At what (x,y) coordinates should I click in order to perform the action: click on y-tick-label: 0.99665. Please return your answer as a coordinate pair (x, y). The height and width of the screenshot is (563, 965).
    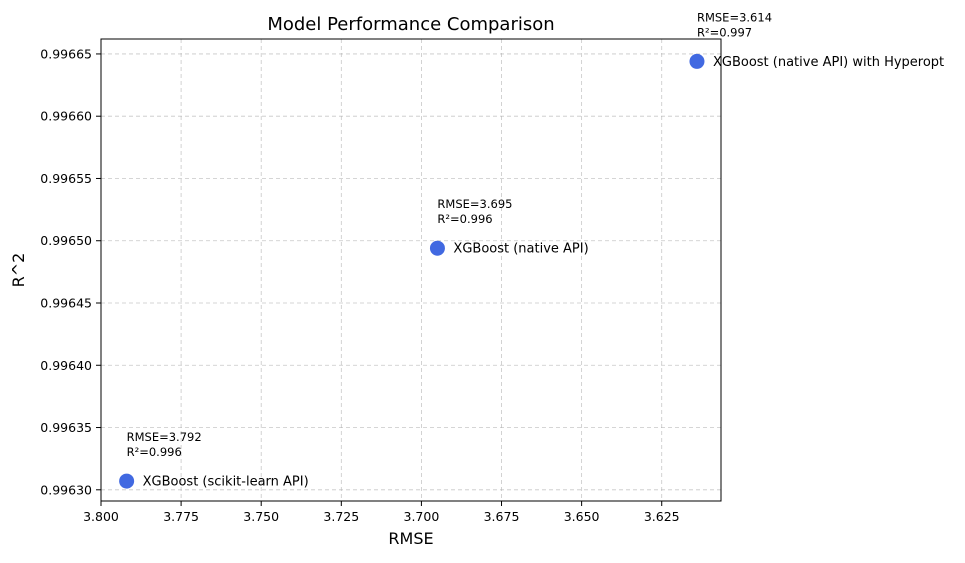
    Looking at the image, I should click on (66, 53).